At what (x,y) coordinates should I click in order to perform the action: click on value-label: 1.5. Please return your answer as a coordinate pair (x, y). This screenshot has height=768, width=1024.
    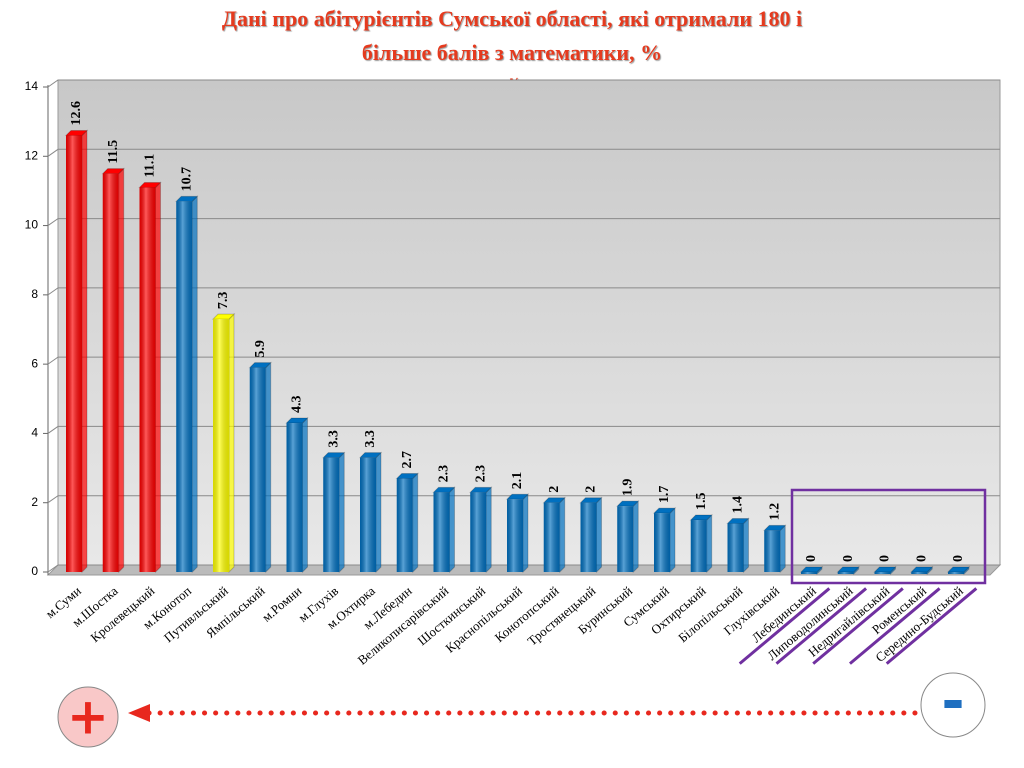
    Looking at the image, I should click on (701, 502).